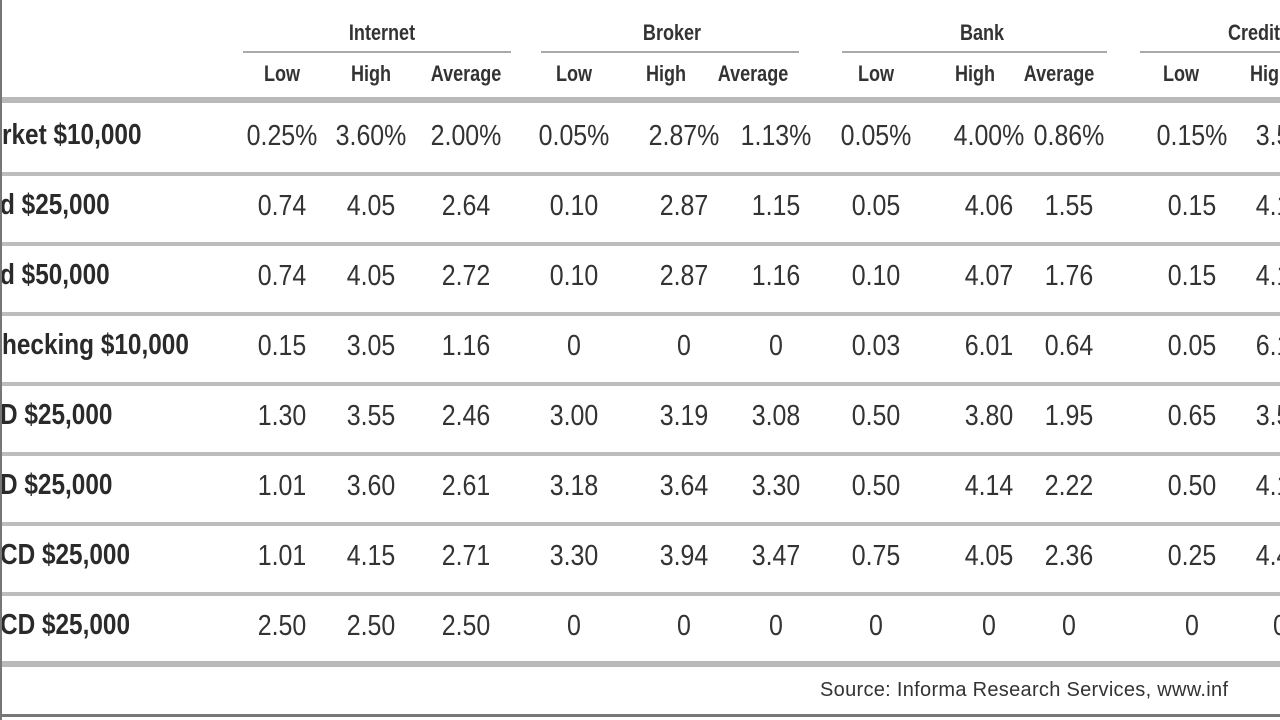  What do you see at coordinates (371, 486) in the screenshot?
I see `table-cell: 3.60` at bounding box center [371, 486].